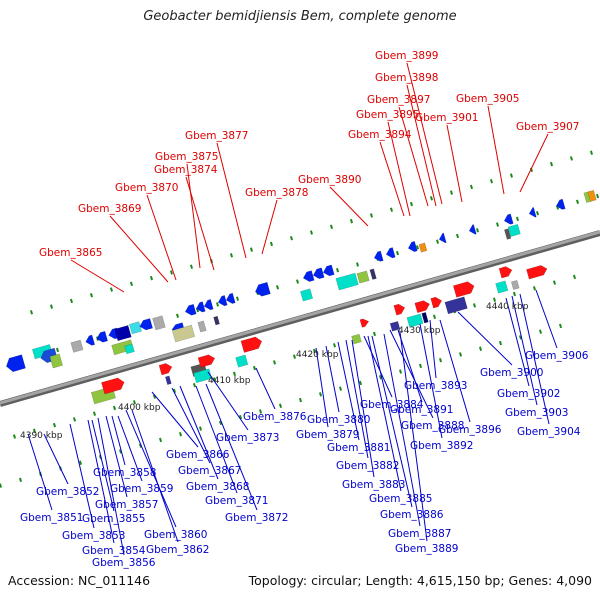  I want to click on tick-label: 4410 kbp, so click(229, 381).